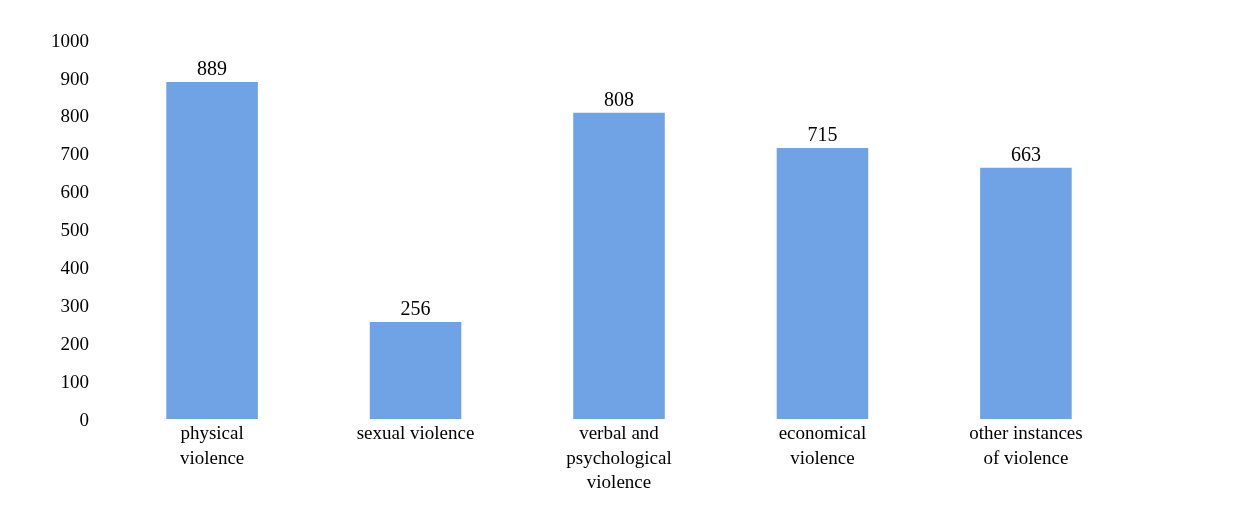 Image resolution: width=1248 pixels, height=529 pixels. I want to click on data-label: 889, so click(212, 68).